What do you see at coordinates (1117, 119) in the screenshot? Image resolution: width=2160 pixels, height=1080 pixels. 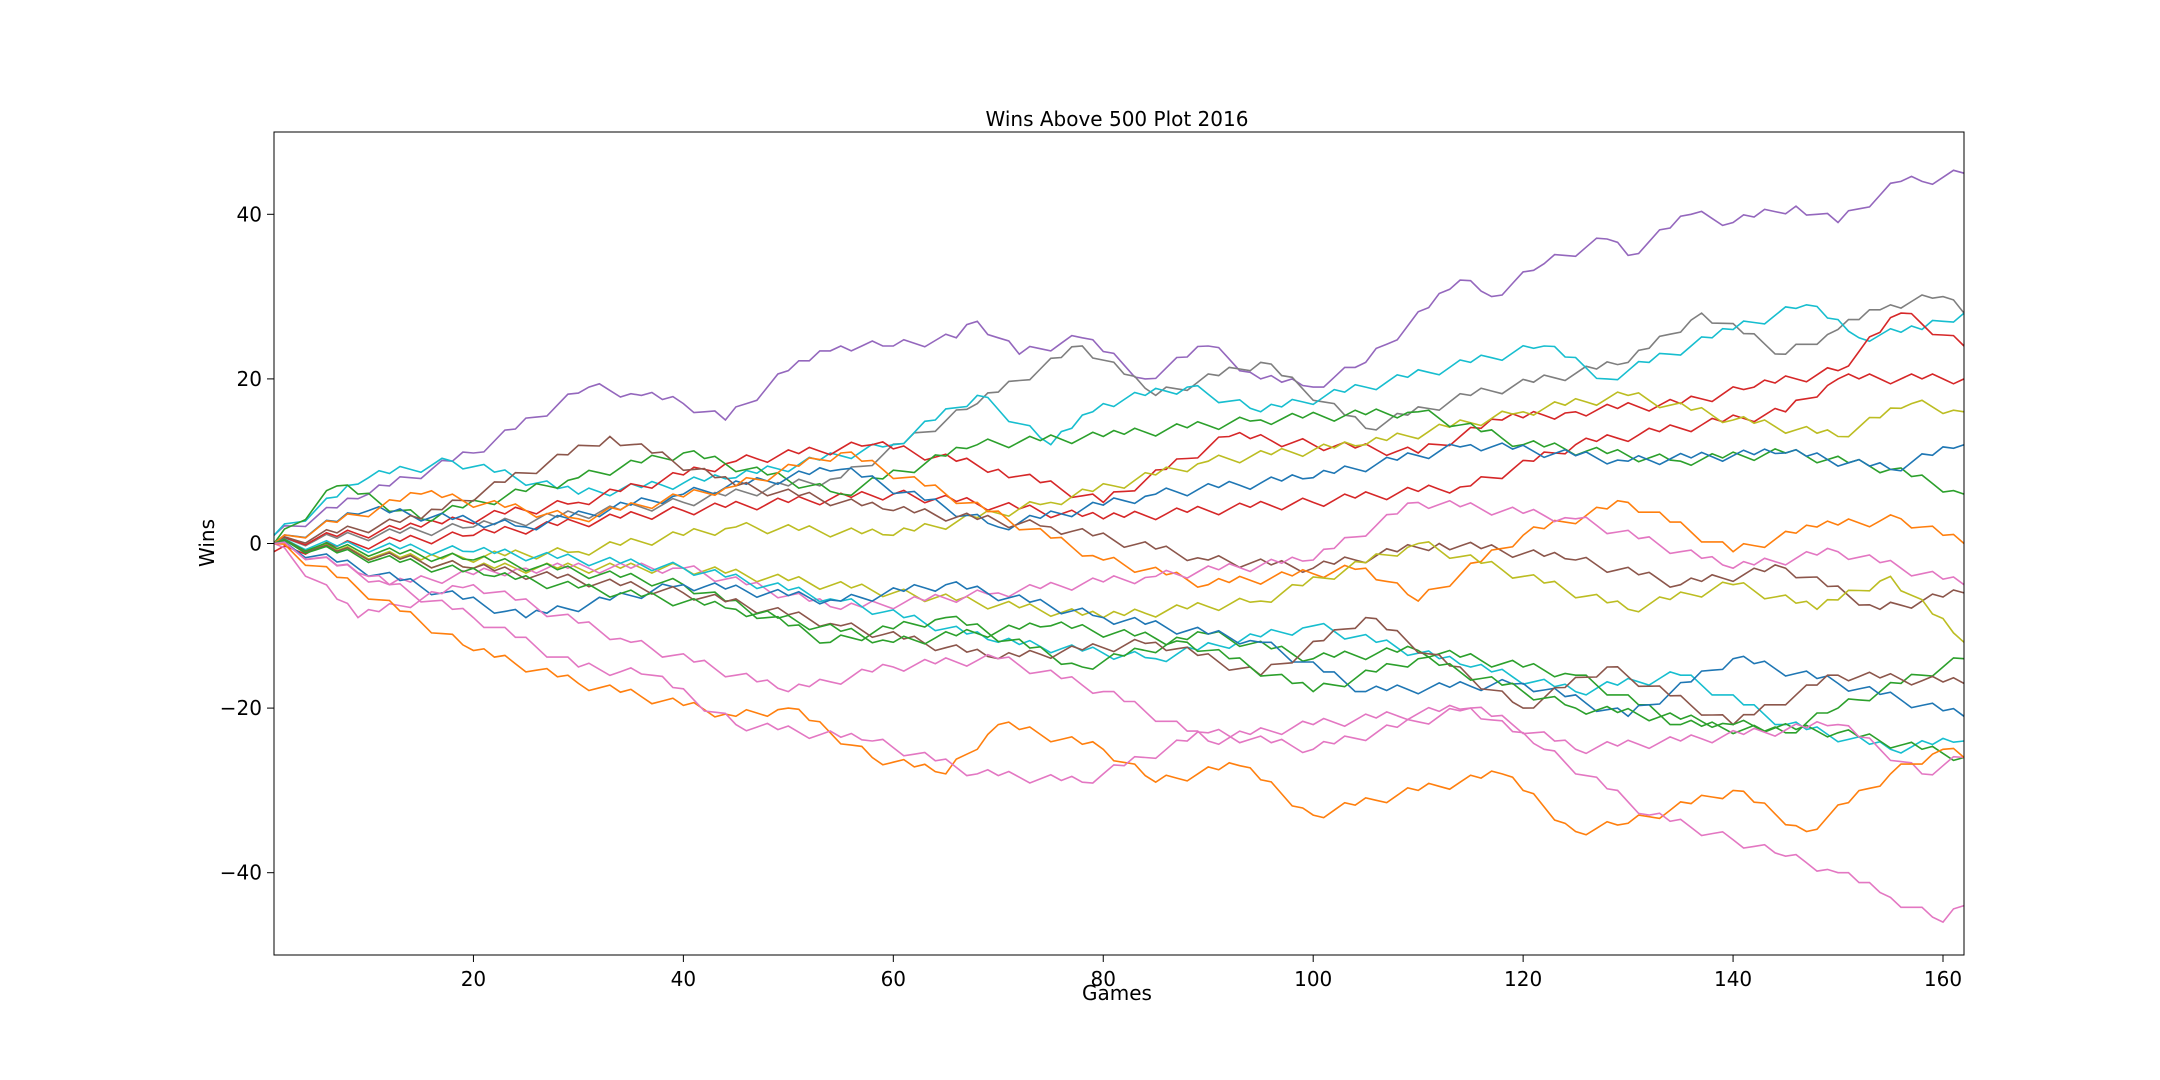 I see `chart-title: Wins Above 500 Plot 2016` at bounding box center [1117, 119].